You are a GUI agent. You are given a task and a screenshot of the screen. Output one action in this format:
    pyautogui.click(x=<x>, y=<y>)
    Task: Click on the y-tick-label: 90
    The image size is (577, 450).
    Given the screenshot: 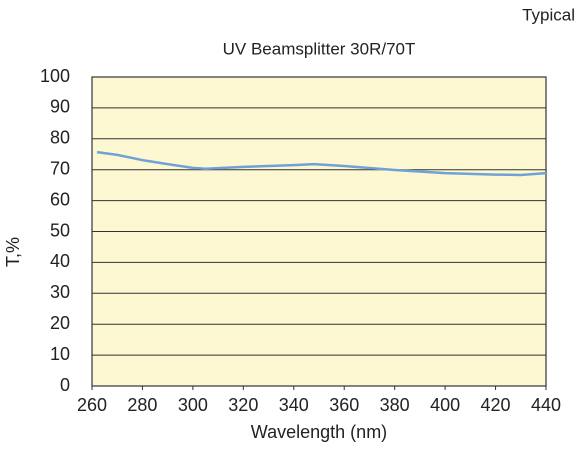 What is the action you would take?
    pyautogui.click(x=60, y=107)
    